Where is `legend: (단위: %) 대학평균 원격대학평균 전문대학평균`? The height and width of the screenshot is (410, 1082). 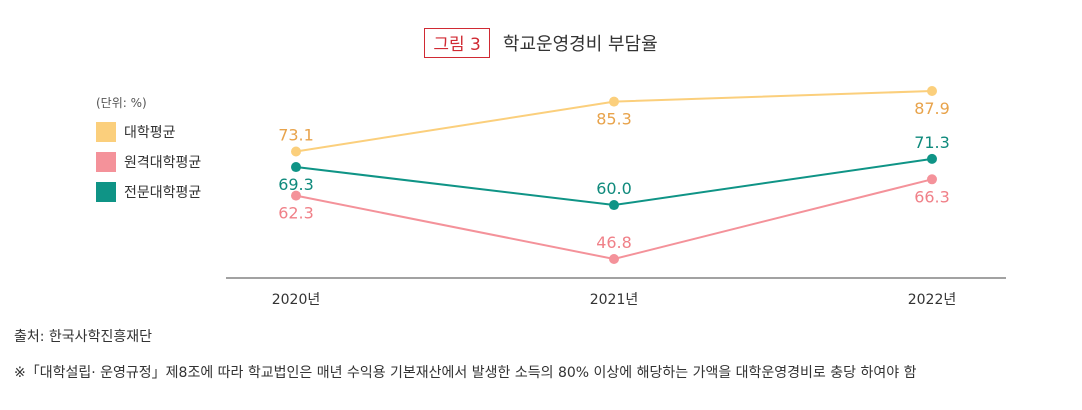
legend: (단위: %) 대학평균 원격대학평균 전문대학평균 is located at coordinates (148, 150).